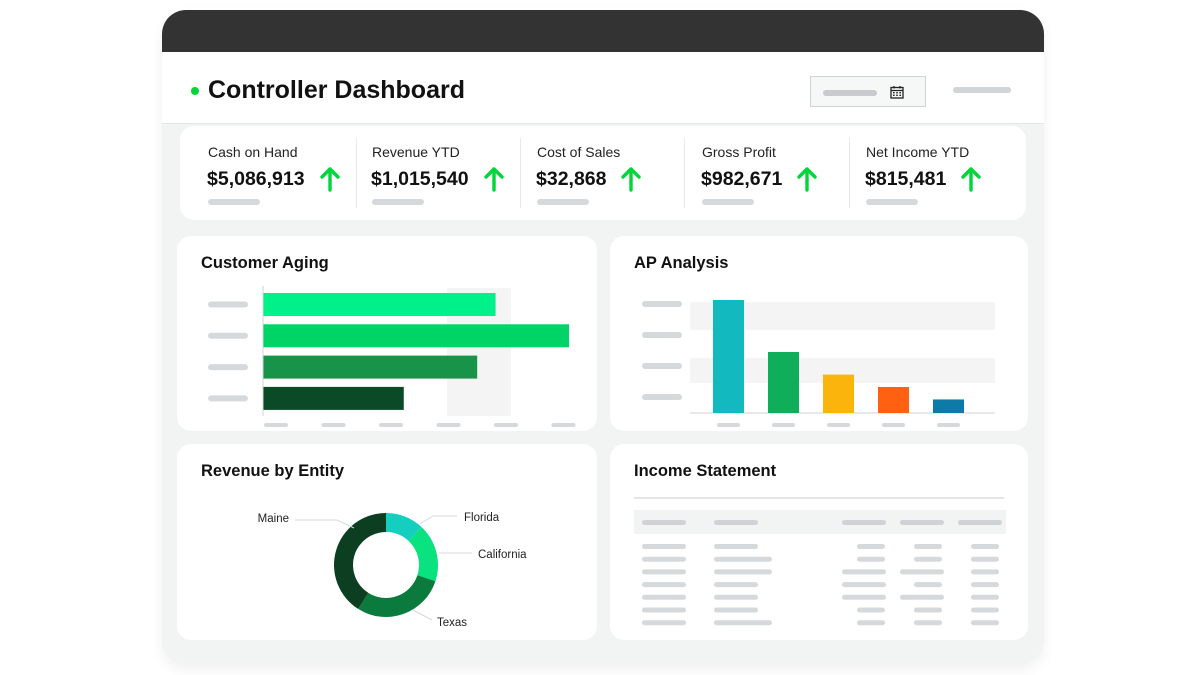  I want to click on ap-analysis-panel: AP Analysis, so click(819, 333).